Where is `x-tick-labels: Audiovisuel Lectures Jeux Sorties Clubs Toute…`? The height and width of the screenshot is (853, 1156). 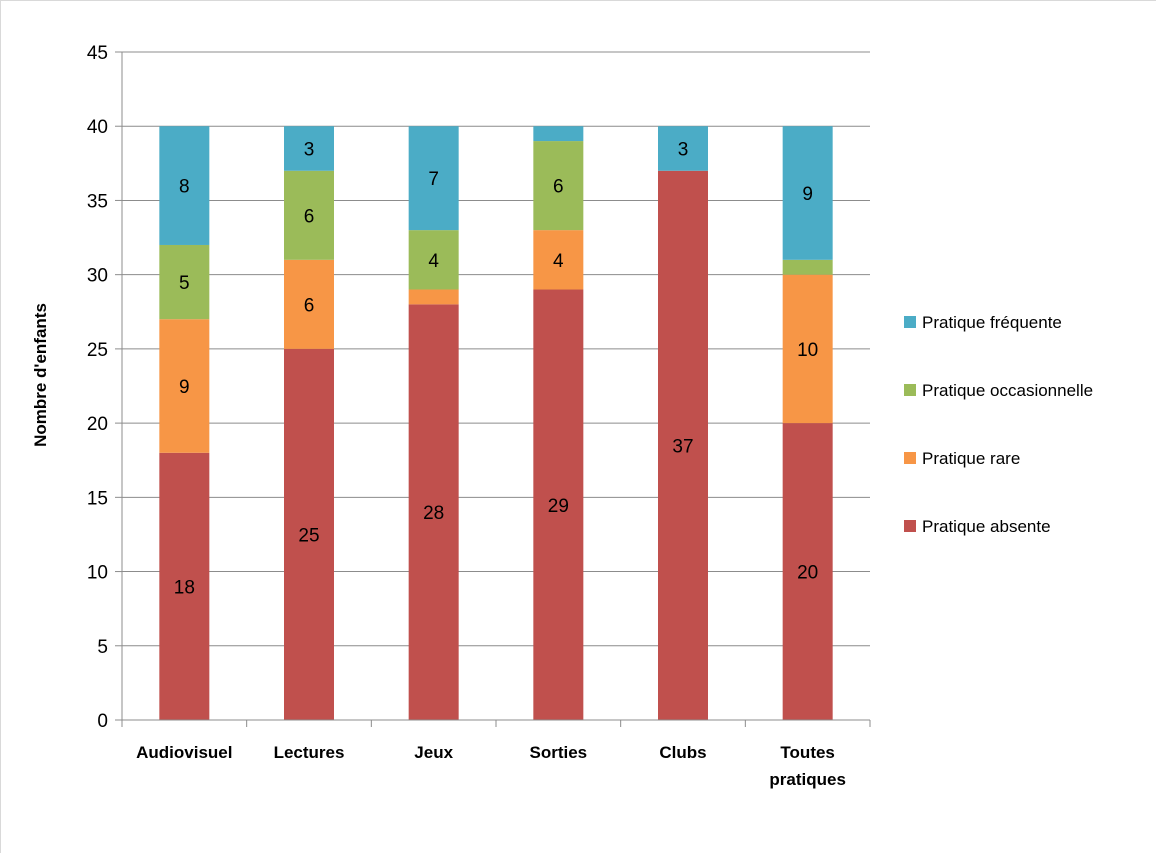 x-tick-labels: Audiovisuel Lectures Jeux Sorties Clubs Toute… is located at coordinates (491, 766).